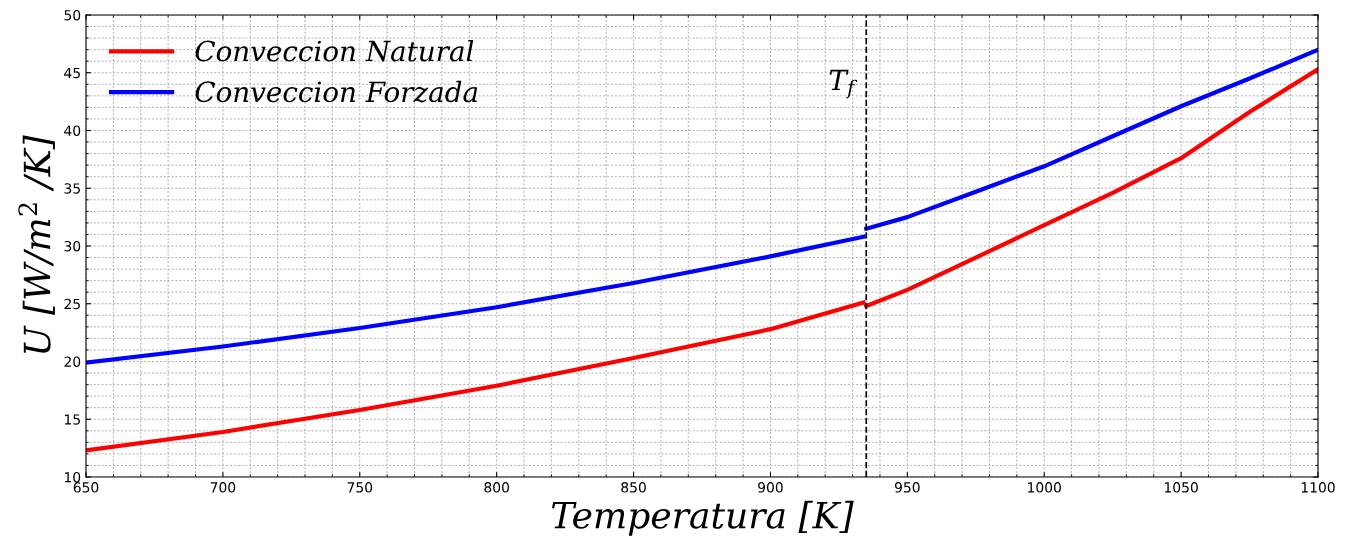  What do you see at coordinates (36, 244) in the screenshot?
I see `y-axis-title: U [W/m$^{2}$ /K]` at bounding box center [36, 244].